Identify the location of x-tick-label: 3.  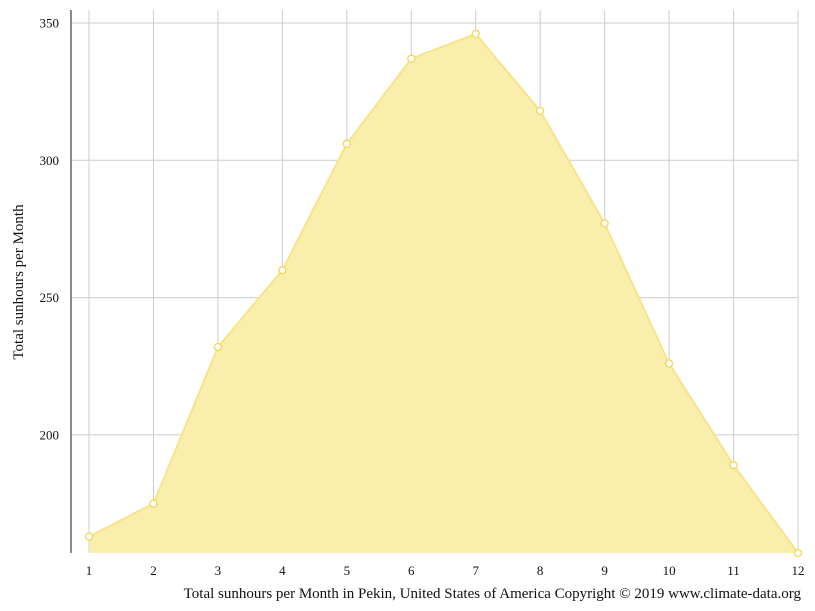
(218, 570).